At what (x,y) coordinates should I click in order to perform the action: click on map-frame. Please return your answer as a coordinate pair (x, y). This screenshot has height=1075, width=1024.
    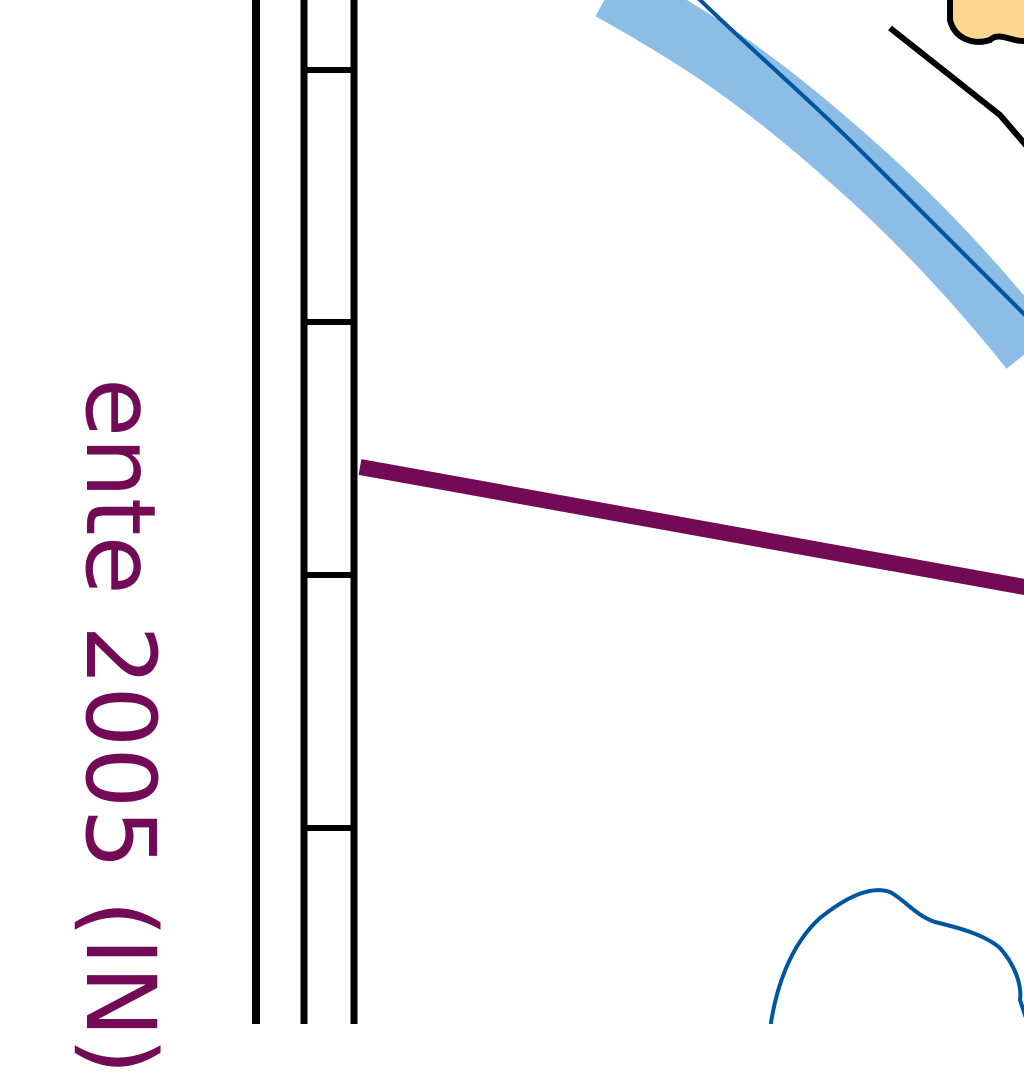
    Looking at the image, I should click on (305, 512).